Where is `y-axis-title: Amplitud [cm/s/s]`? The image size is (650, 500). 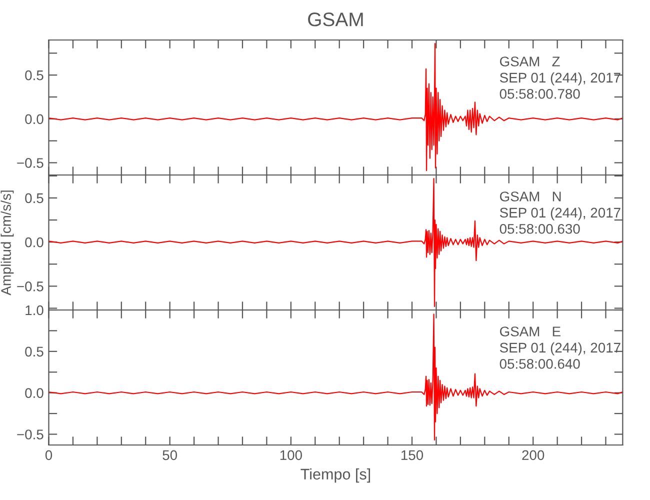 y-axis-title: Amplitud [cm/s/s] is located at coordinates (7, 243).